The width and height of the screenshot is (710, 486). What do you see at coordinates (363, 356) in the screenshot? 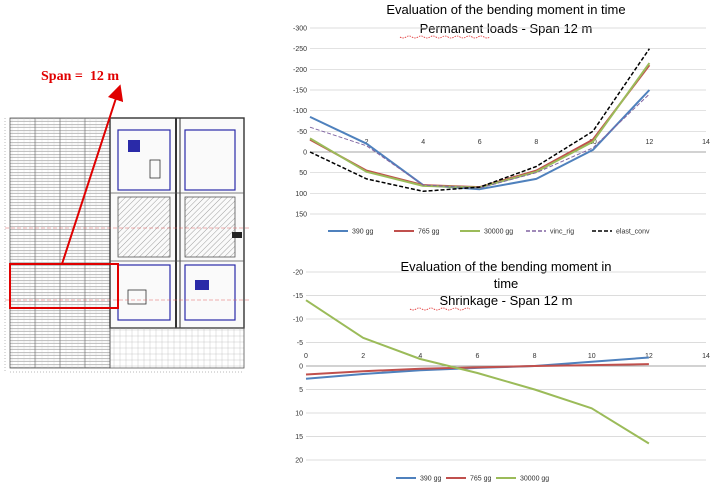
I see `c2-x-tick-label: 2` at bounding box center [363, 356].